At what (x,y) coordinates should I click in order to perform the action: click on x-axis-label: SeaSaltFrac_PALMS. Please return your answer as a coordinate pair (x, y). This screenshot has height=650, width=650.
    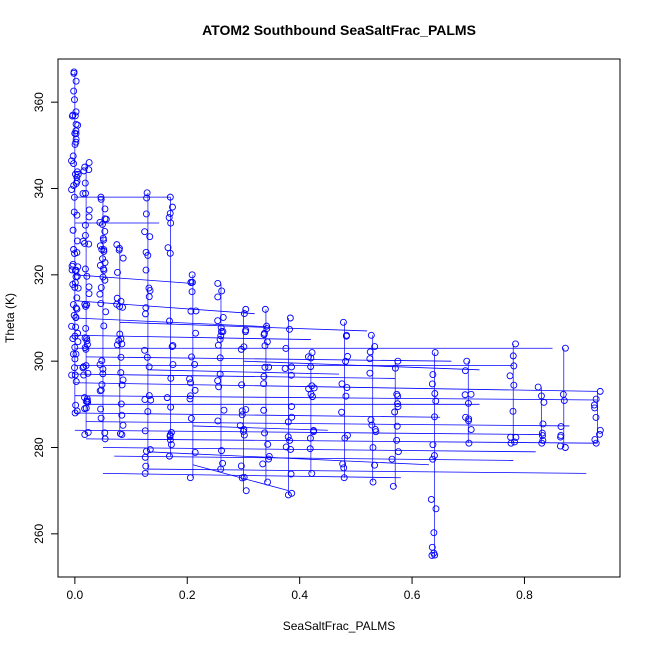
    Looking at the image, I should click on (339, 626).